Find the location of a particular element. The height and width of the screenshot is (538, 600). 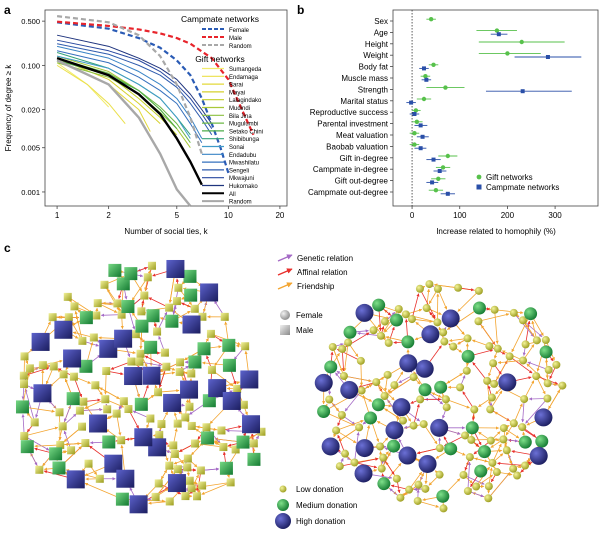

panel-a-series is located at coordinates (155, 111).